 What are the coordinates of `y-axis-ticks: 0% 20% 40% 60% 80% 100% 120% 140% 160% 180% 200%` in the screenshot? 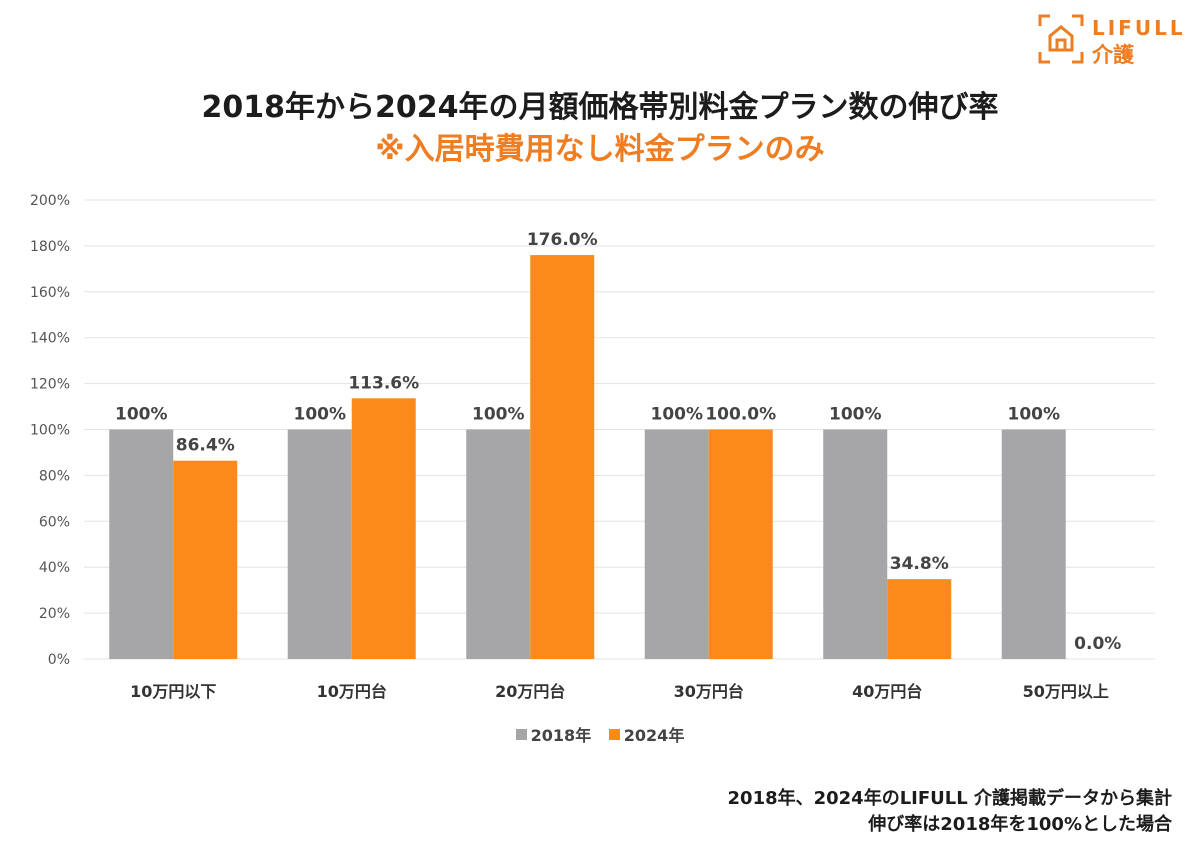 It's located at (50, 430).